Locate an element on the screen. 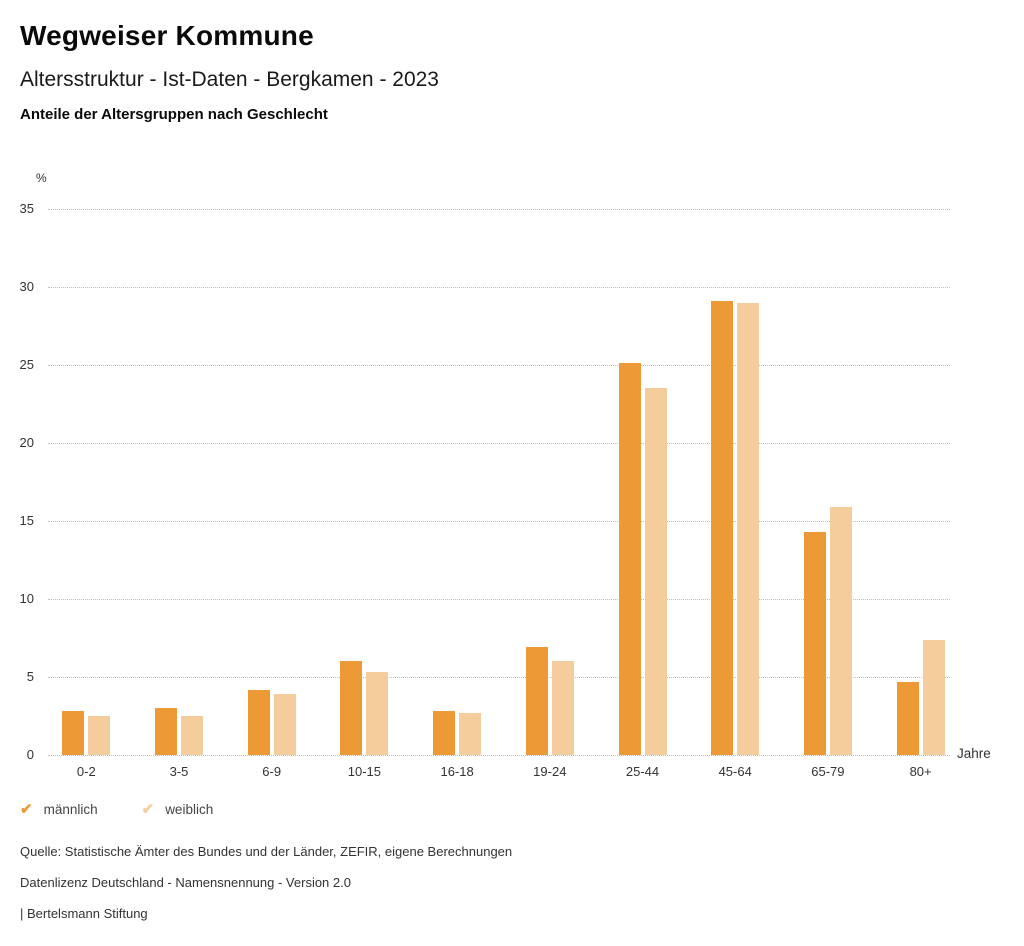 The width and height of the screenshot is (1024, 946). y-tick-label-15: 15 is located at coordinates (26, 520).